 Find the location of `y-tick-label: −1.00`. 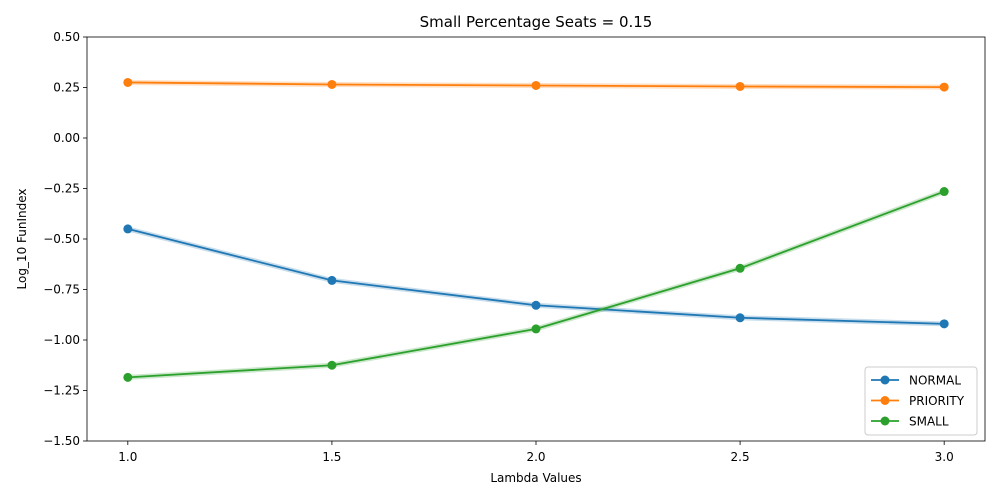

y-tick-label: −1.00 is located at coordinates (61, 340).